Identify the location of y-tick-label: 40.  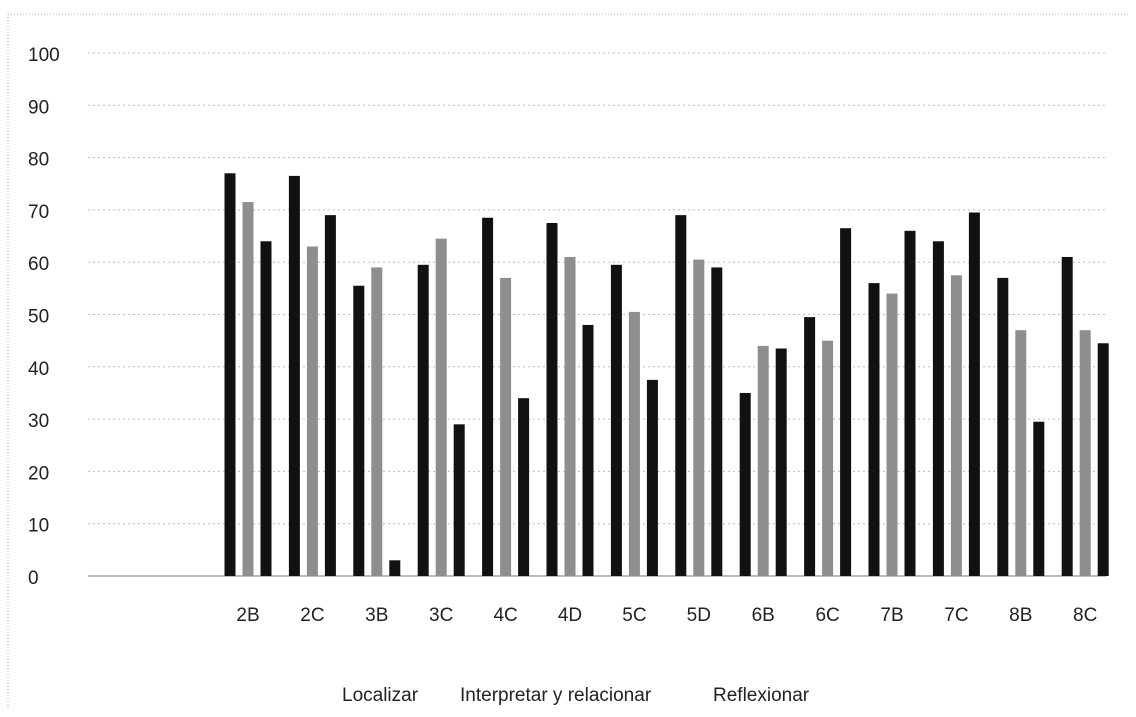
(38, 369).